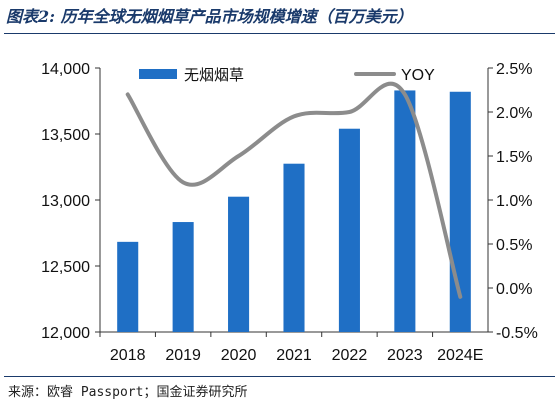 The width and height of the screenshot is (559, 405). What do you see at coordinates (214, 75) in the screenshot?
I see `legend-label-bar: 无烟烟草` at bounding box center [214, 75].